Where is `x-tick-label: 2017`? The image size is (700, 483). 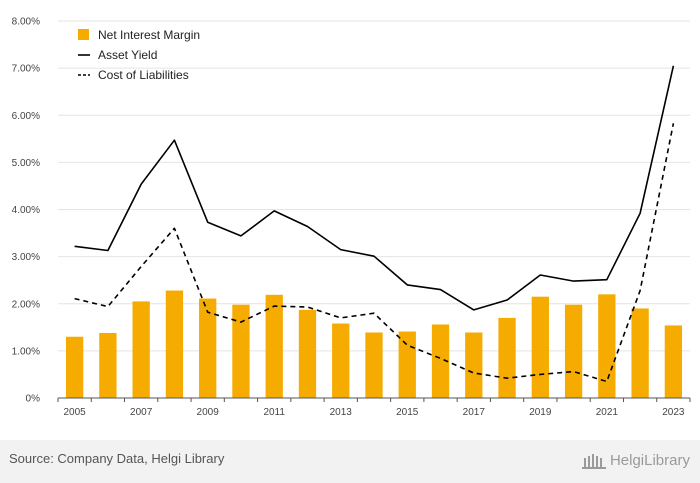 x-tick-label: 2017 is located at coordinates (474, 412).